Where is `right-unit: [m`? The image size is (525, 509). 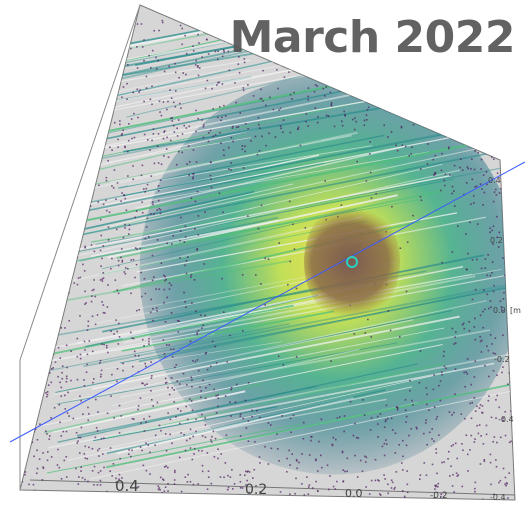 right-unit: [m is located at coordinates (515, 310).